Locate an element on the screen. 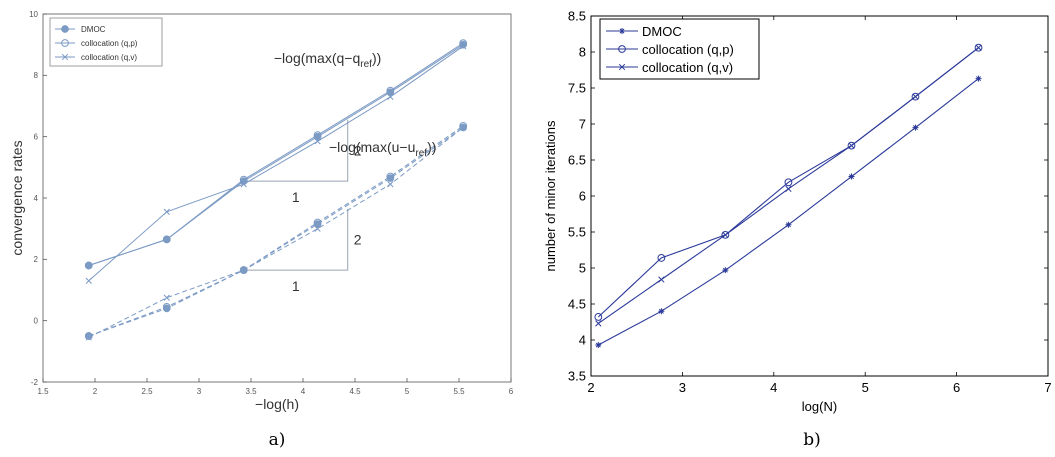 This screenshot has width=1055, height=457. panel-a-slope-triangles: 1 2 1 2 is located at coordinates (302, 206).